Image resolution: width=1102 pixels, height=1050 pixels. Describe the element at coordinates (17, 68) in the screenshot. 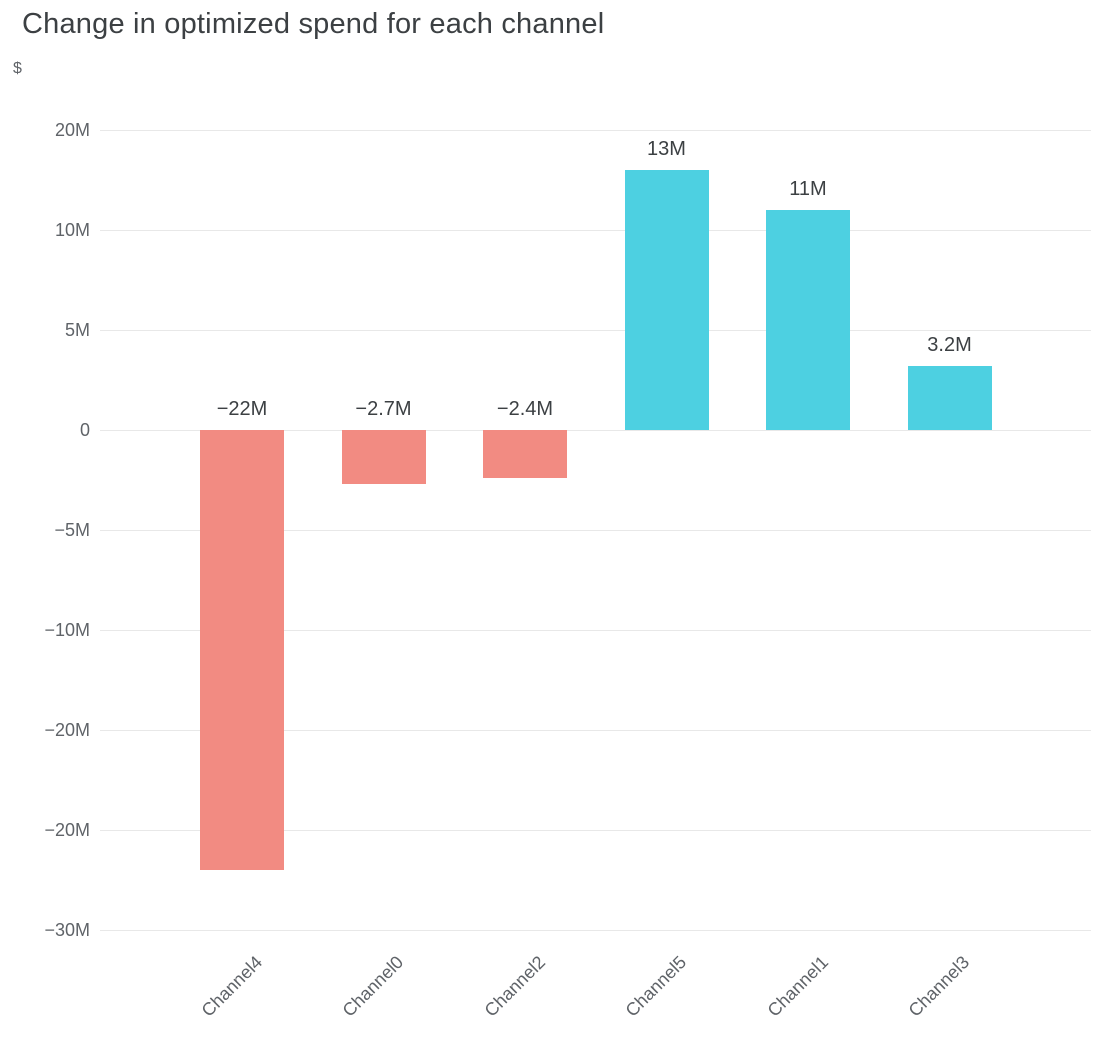

I see `y-axis-title: $` at that location.